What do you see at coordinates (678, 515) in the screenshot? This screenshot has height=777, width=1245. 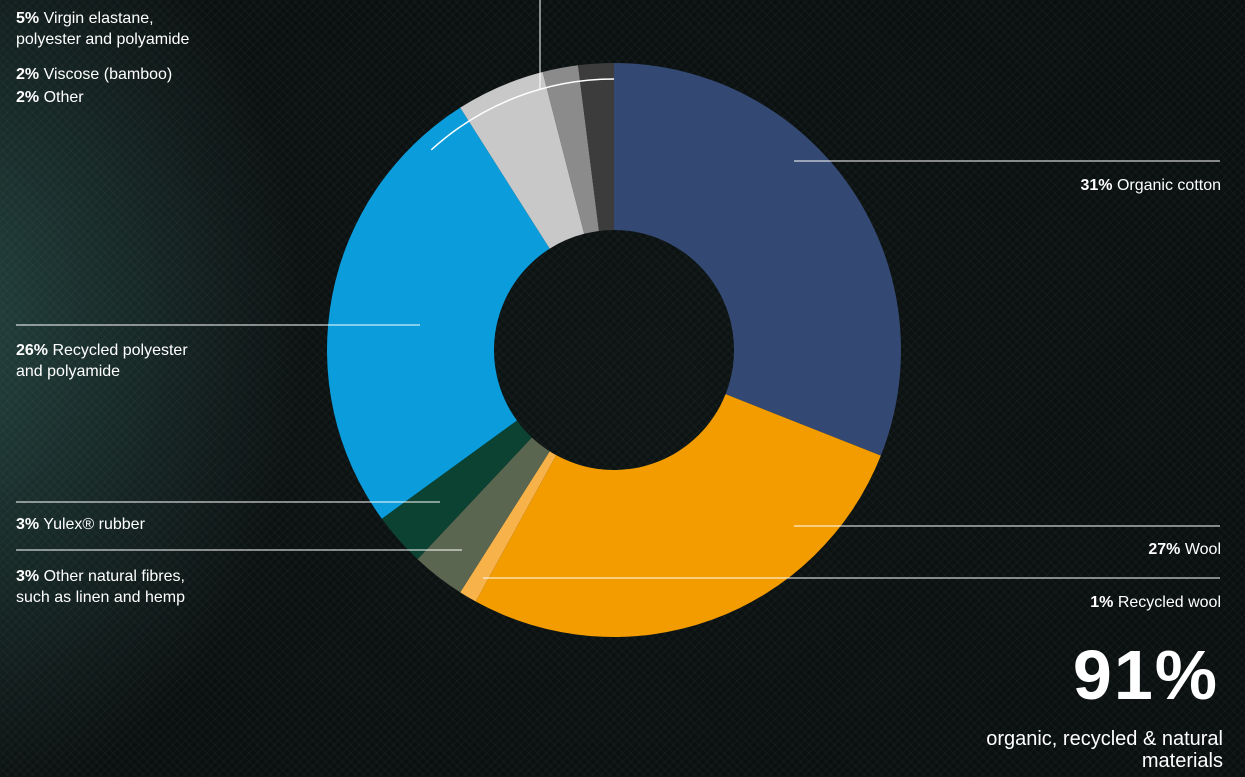 I see `slice-wool` at bounding box center [678, 515].